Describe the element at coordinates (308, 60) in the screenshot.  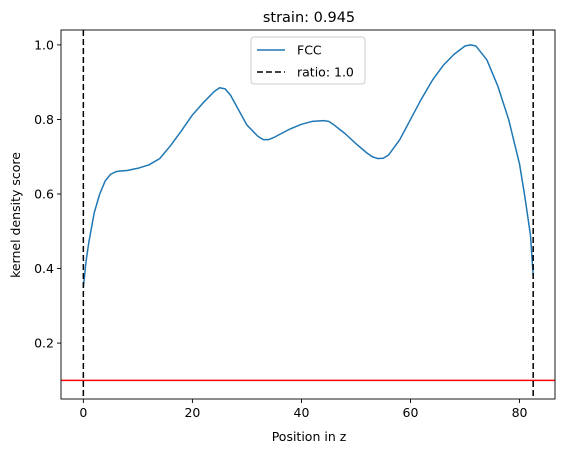
I see `legend: FCC ratio: 1.0` at that location.